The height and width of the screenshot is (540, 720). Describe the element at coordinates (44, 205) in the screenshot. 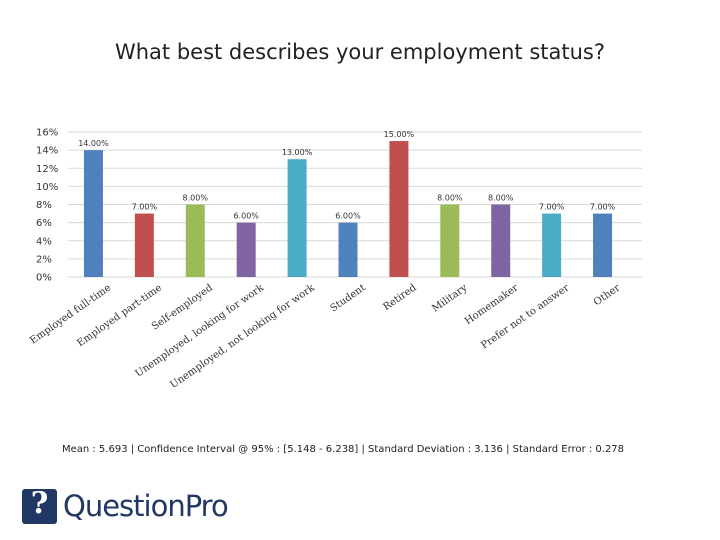

I see `y-tick-label: 8%` at that location.